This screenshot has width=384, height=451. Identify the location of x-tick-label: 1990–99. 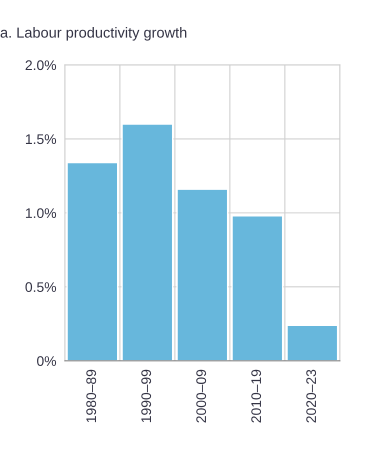
(146, 396).